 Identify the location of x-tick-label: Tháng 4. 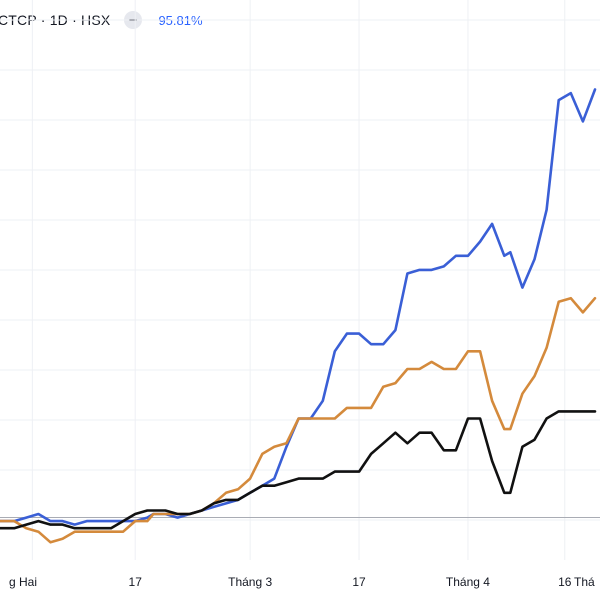
(468, 582).